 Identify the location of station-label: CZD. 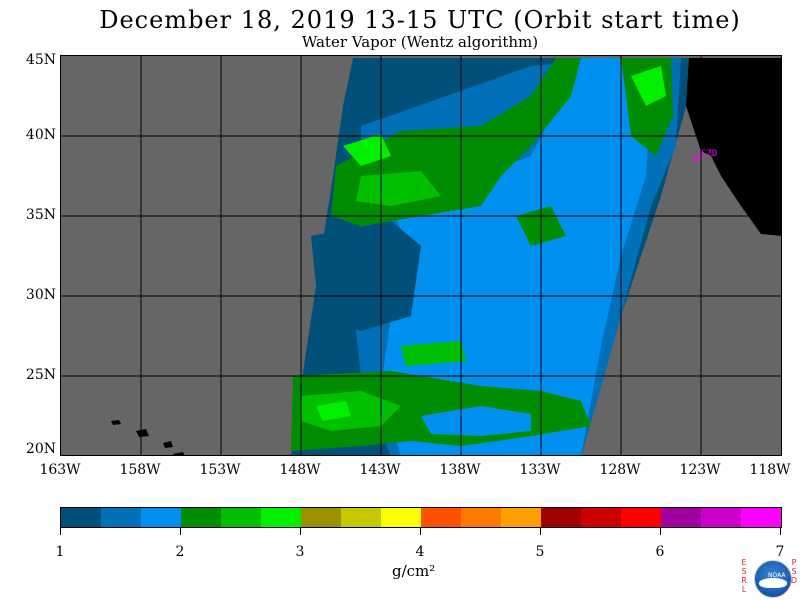
(709, 154).